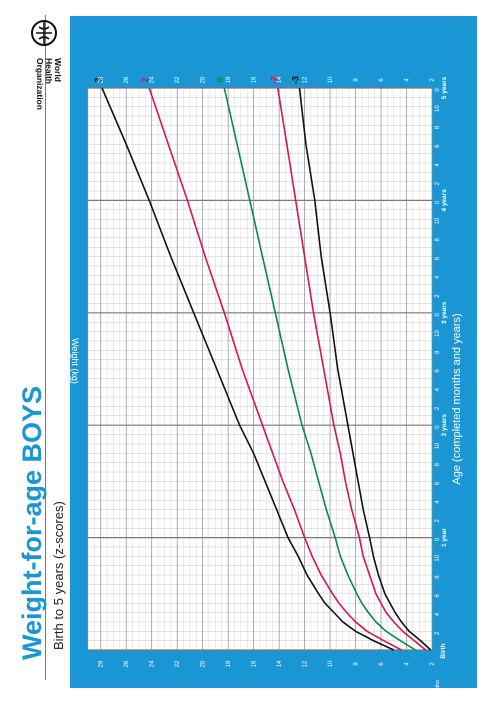 The image size is (493, 702). I want to click on birth-label: Birth, so click(443, 650).